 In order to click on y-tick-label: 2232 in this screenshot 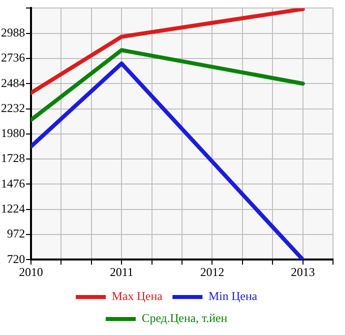, I will do `click(13, 107)`.